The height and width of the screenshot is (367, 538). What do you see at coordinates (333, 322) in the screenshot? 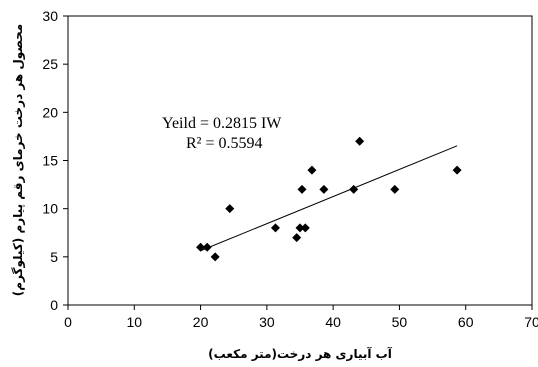
I see `x-tick-label: 40` at bounding box center [333, 322].